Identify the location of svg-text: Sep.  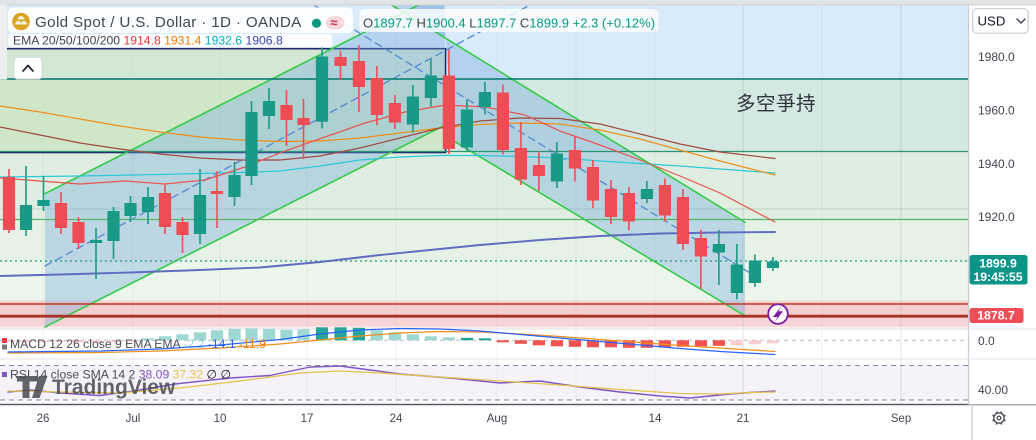
(901, 419).